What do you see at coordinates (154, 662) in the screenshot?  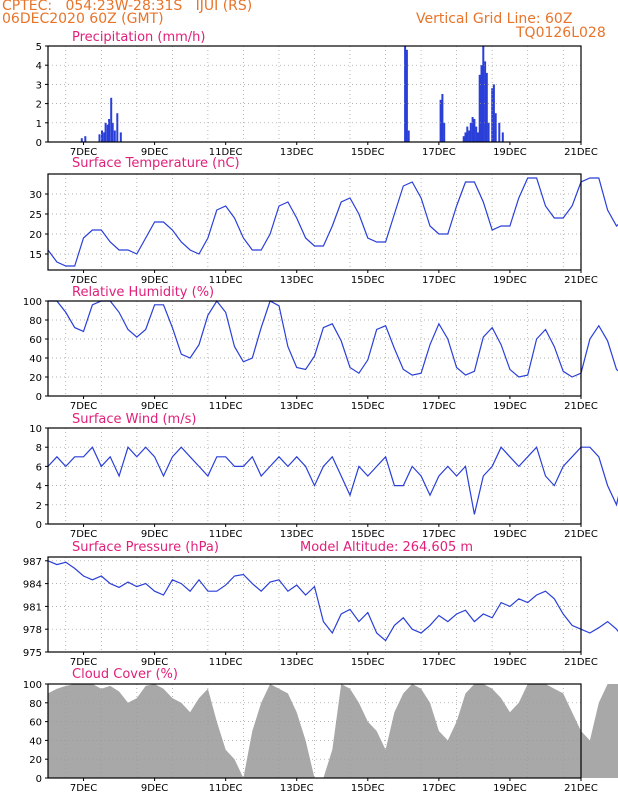 I see `press-xtick-label: 9DEC` at bounding box center [154, 662].